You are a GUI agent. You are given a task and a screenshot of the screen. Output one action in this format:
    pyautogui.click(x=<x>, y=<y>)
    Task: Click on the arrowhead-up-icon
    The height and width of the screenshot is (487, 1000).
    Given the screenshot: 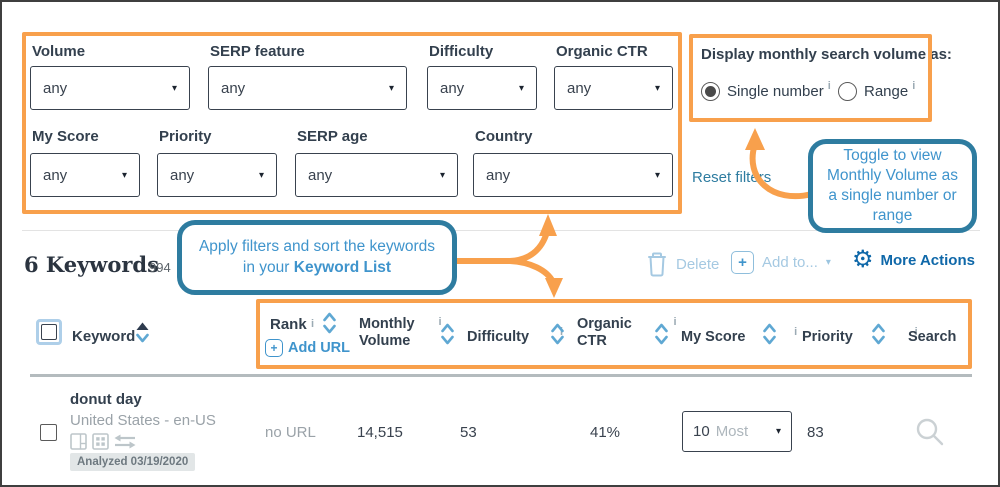 What is the action you would take?
    pyautogui.click(x=548, y=225)
    